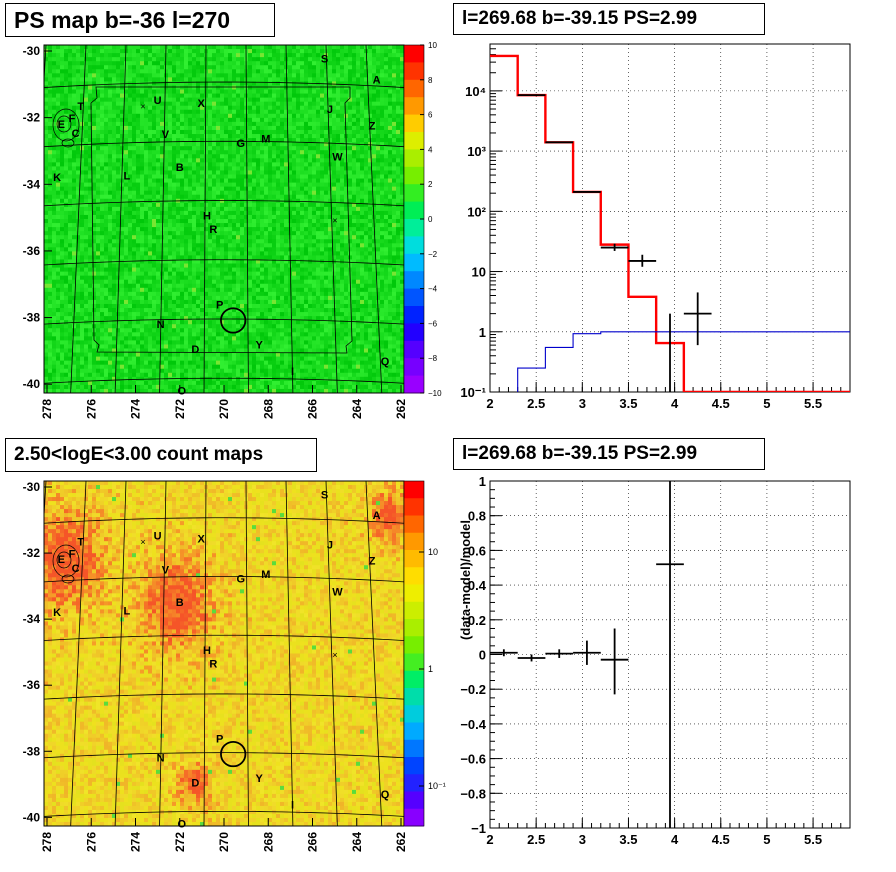 The height and width of the screenshot is (872, 896). What do you see at coordinates (32, 553) in the screenshot?
I see `y-tick-label: -32` at bounding box center [32, 553].